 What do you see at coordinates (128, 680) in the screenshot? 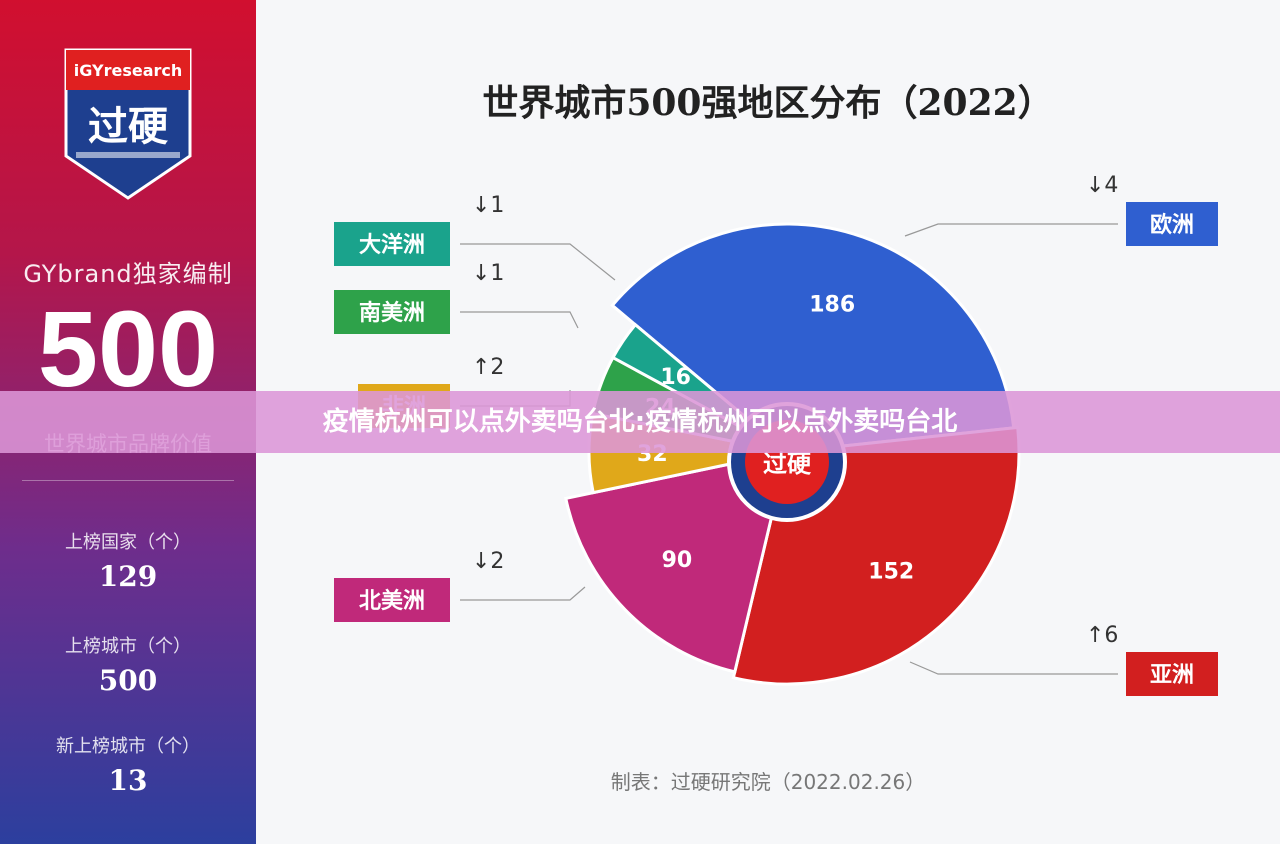
I see `stat-cities-value: 500` at bounding box center [128, 680].